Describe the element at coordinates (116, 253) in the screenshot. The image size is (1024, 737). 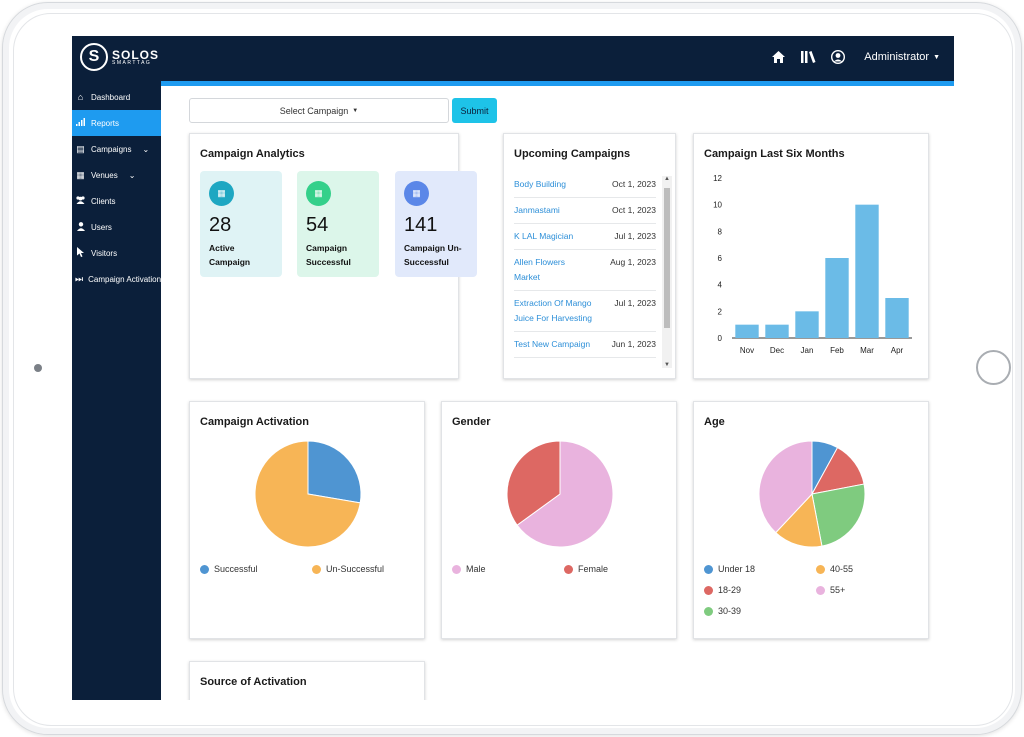
I see `sidebar-item-visitors: Visitors` at that location.